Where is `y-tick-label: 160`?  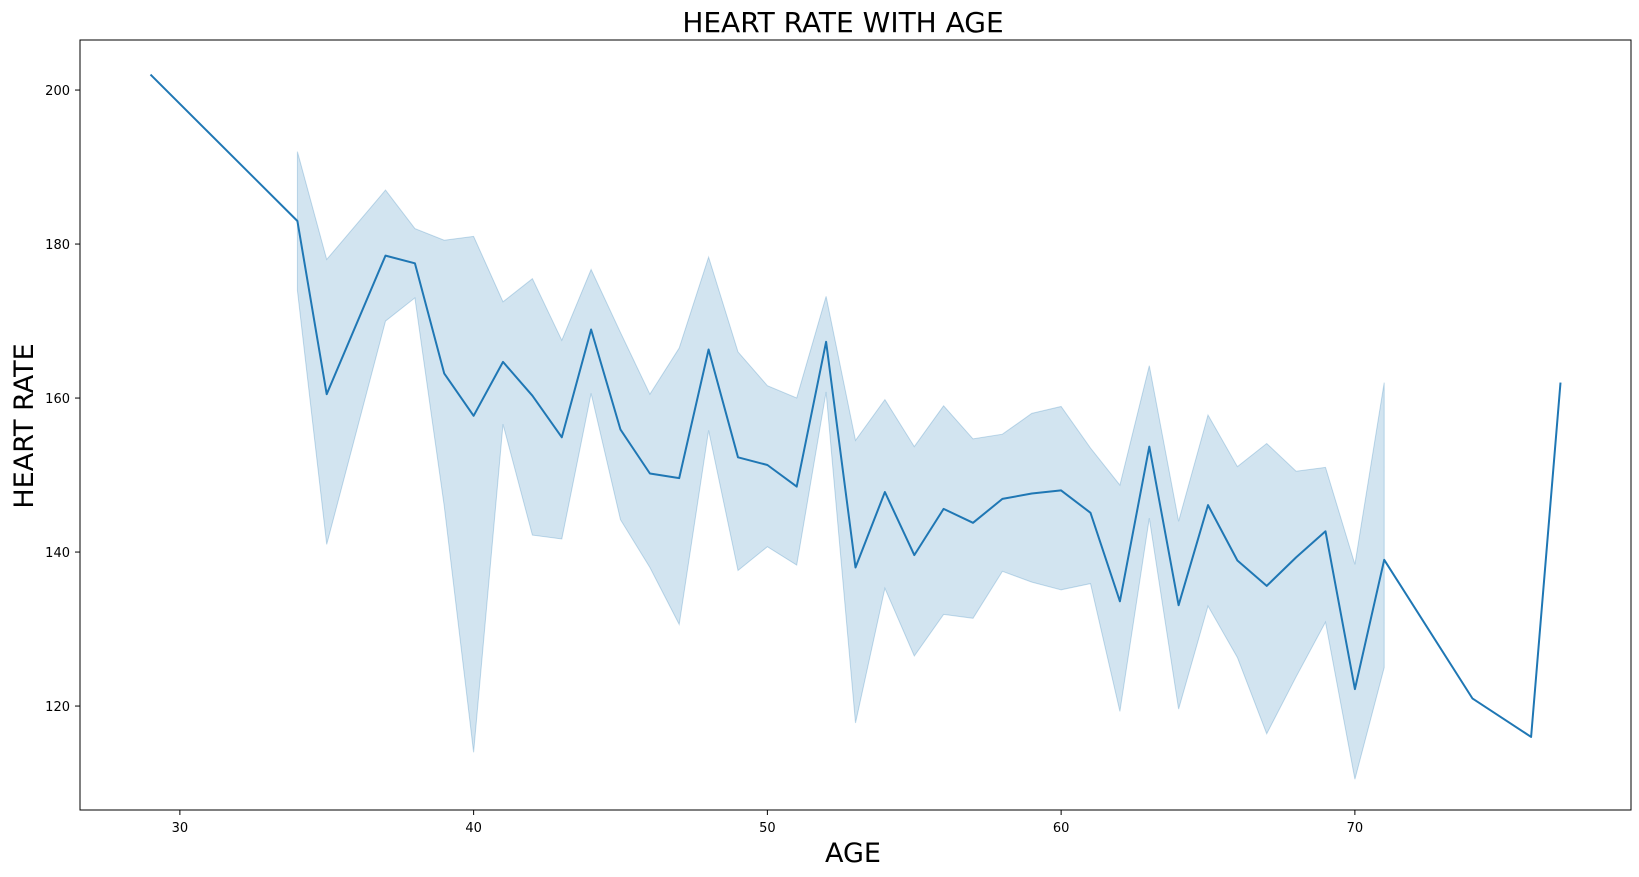 y-tick-label: 160 is located at coordinates (57, 399).